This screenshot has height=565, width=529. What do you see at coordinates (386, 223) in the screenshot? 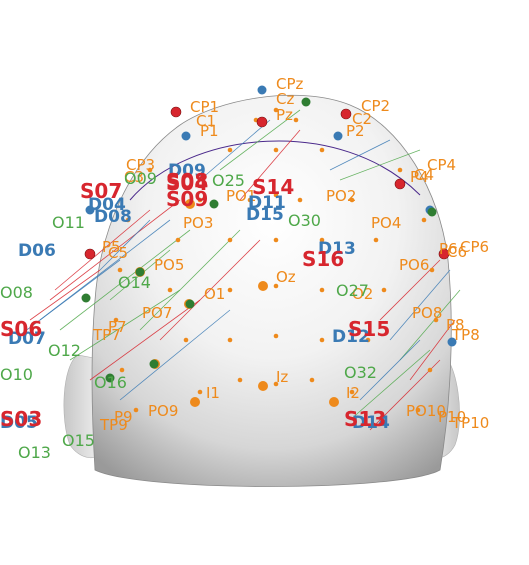
I see `eeg-po4-label: PO4` at bounding box center [386, 223].